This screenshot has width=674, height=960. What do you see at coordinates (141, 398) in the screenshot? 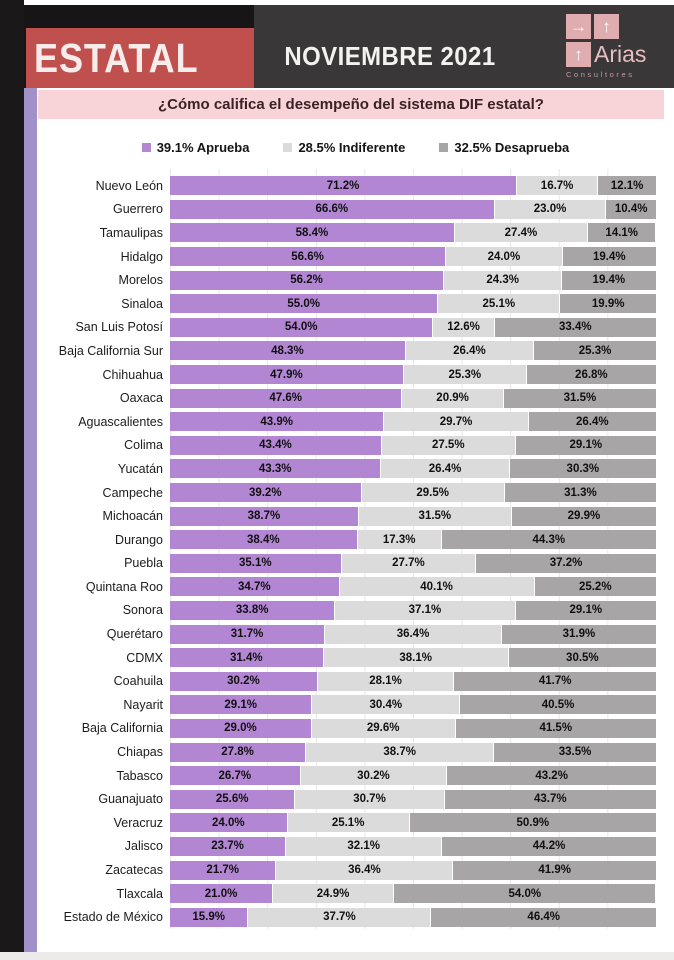
I see `state-label: Oaxaca` at bounding box center [141, 398].